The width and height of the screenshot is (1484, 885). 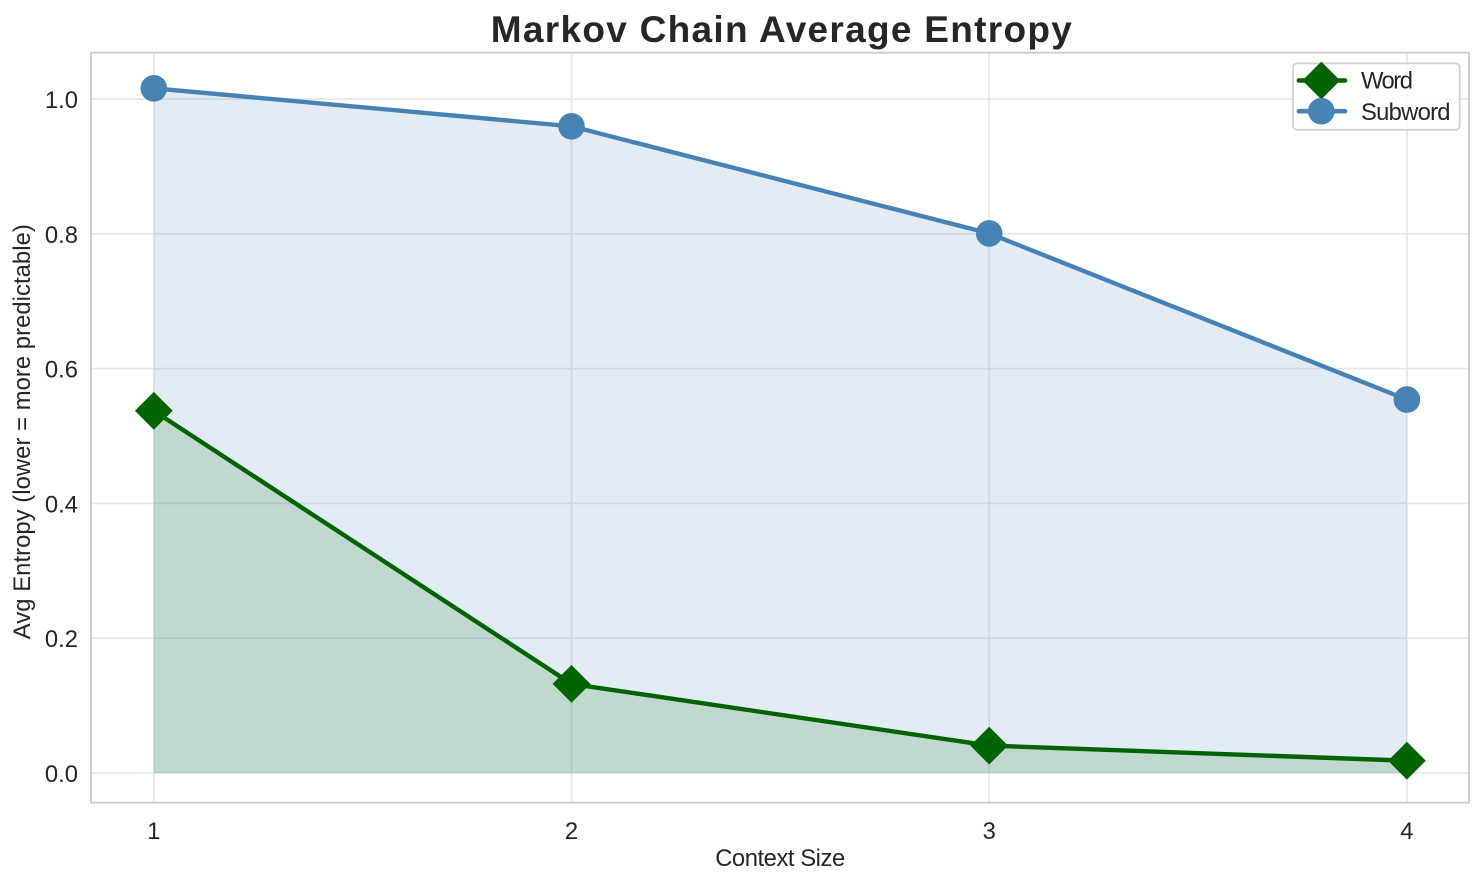 What do you see at coordinates (61, 370) in the screenshot?
I see `svg-text: 0.6` at bounding box center [61, 370].